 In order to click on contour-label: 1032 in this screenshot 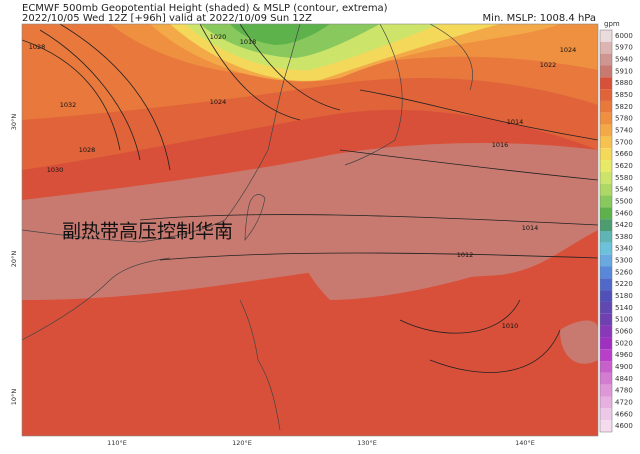, I will do `click(68, 105)`.